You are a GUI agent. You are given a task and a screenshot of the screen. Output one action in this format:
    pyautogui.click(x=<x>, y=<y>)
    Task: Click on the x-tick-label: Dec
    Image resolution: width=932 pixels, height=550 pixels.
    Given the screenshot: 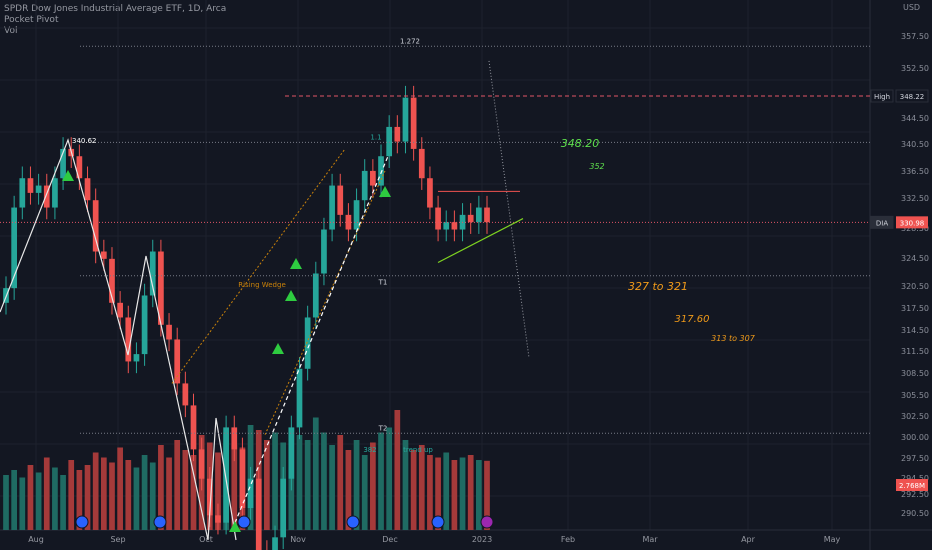 What is the action you would take?
    pyautogui.click(x=389, y=539)
    